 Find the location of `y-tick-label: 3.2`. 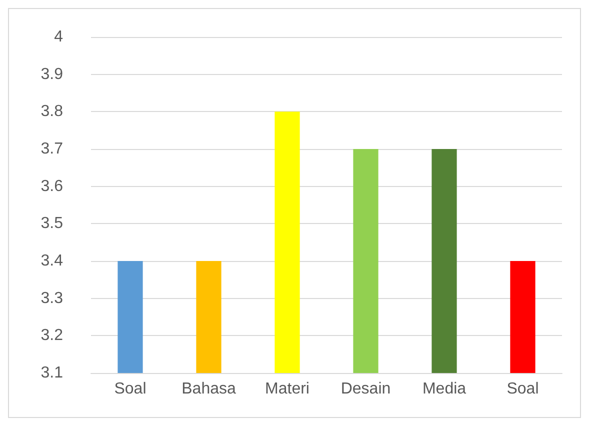

y-tick-label: 3.2 is located at coordinates (52, 335).